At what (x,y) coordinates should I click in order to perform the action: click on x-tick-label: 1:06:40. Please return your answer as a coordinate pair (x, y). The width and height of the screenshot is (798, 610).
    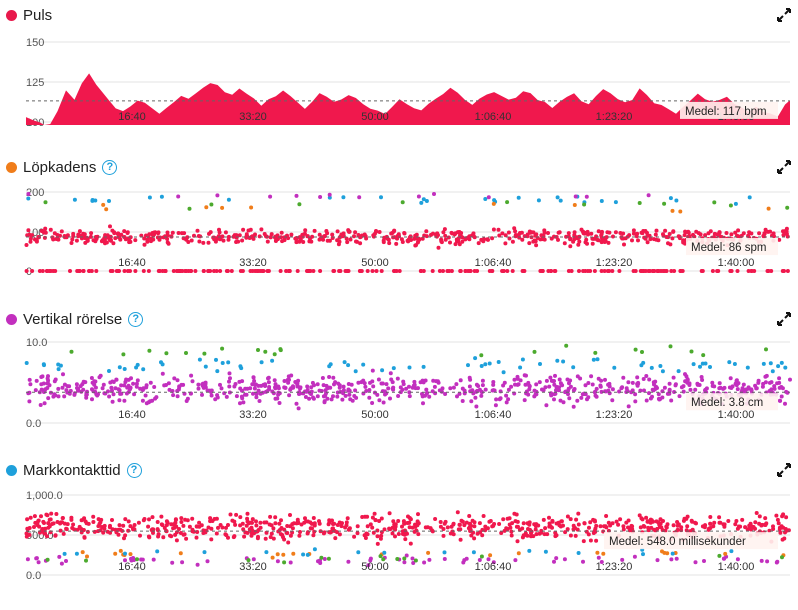
    Looking at the image, I should click on (493, 117).